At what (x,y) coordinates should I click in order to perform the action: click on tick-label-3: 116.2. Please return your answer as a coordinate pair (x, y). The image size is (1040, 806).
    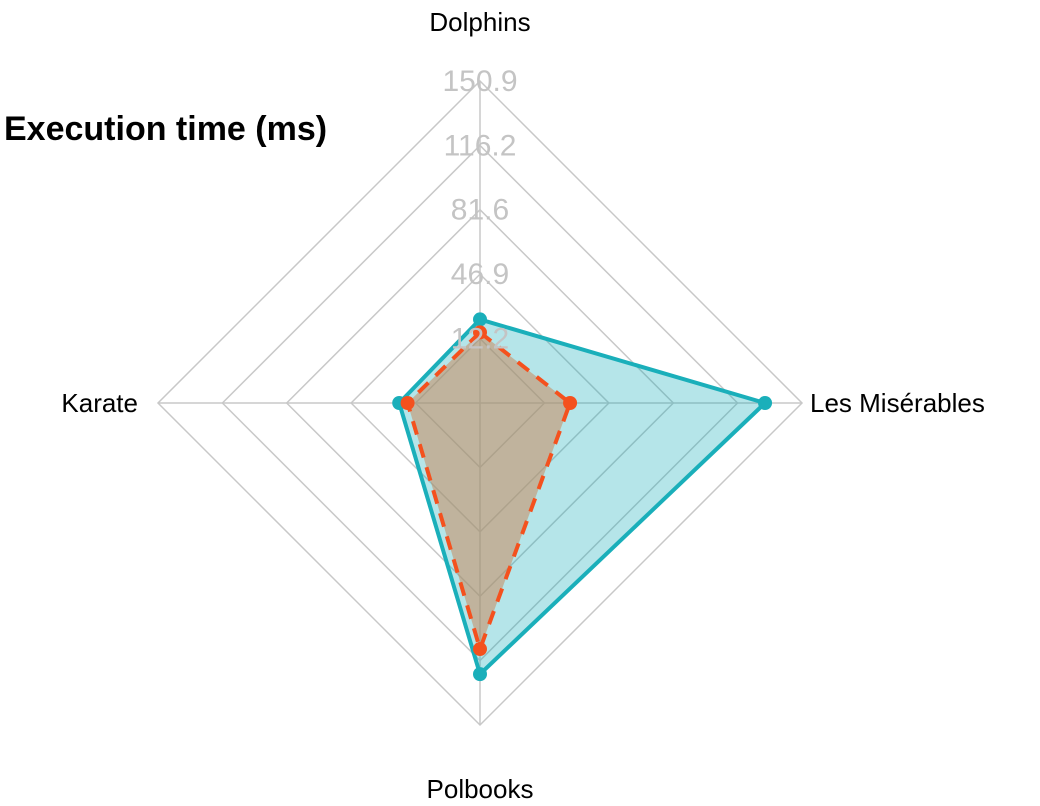
    Looking at the image, I should click on (480, 145).